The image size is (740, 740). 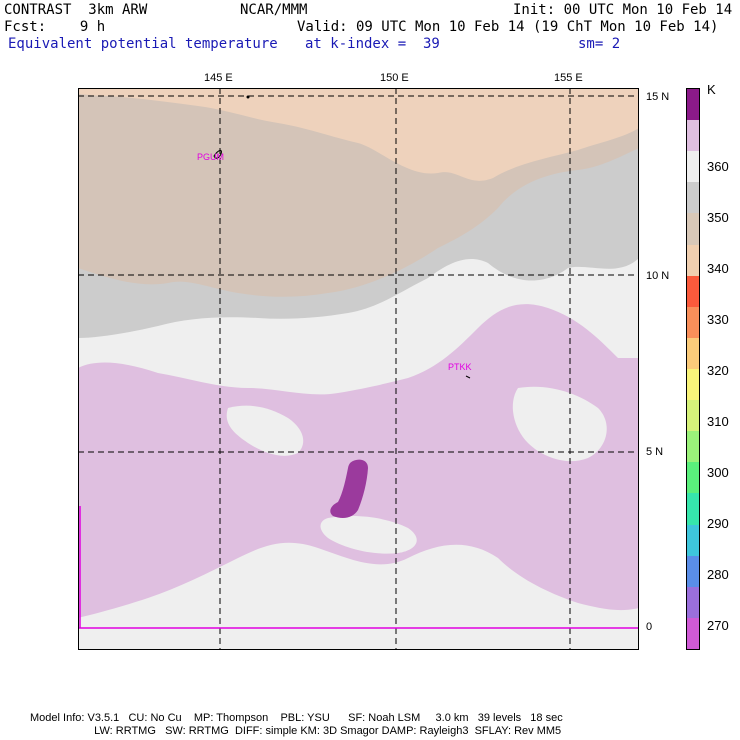 I want to click on theta-e-peak-blob, so click(x=349, y=488).